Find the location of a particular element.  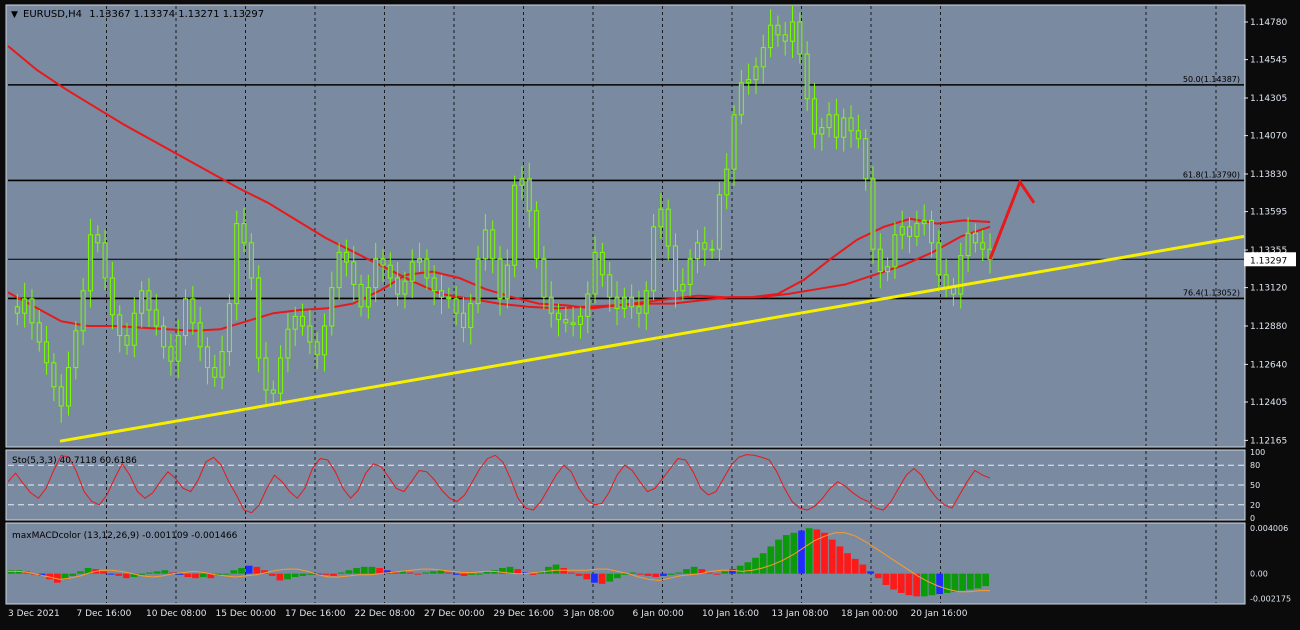

stochastic-label: Sto(5,3,3) 40.7118 60.6186 is located at coordinates (74, 461).